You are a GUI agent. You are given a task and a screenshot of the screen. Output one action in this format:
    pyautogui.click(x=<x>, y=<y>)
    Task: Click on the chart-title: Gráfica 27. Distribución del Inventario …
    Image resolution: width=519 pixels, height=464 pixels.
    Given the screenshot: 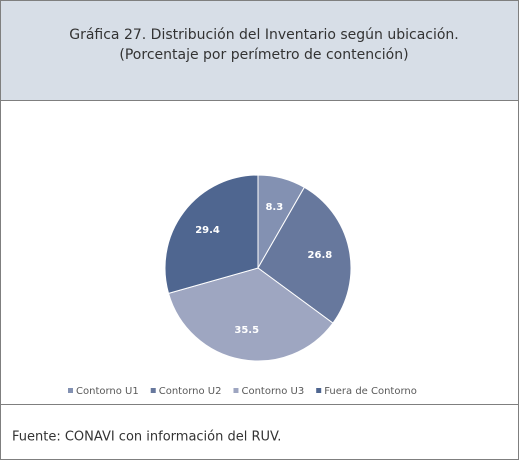 What is the action you would take?
    pyautogui.click(x=264, y=35)
    